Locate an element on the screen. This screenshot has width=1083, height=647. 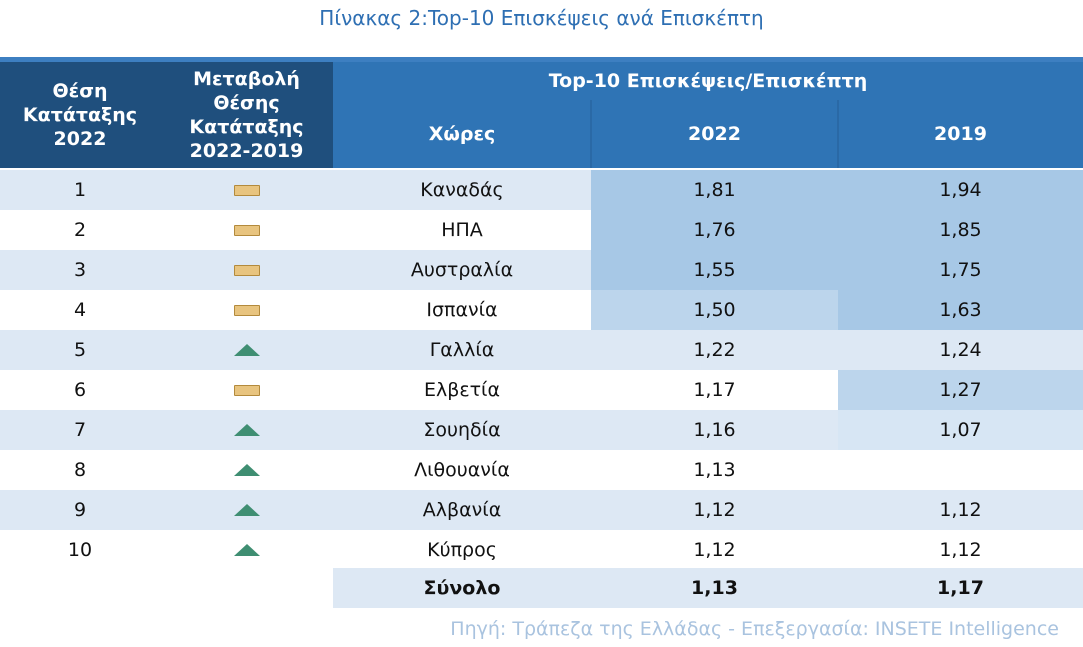
table-row: 6 Ελβετία 1,17 1,27 is located at coordinates (541, 390).